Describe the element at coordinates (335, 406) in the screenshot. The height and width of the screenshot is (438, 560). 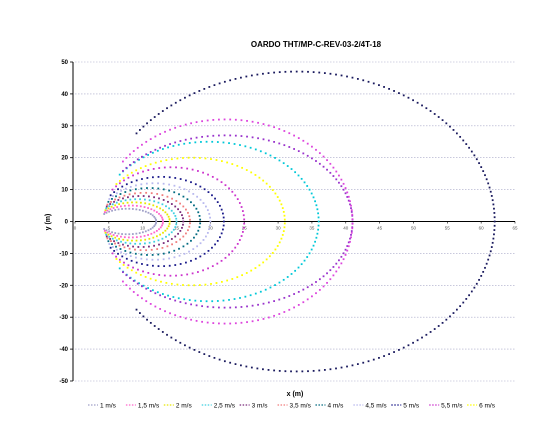
I see `legend-label: 4 m/s` at that location.